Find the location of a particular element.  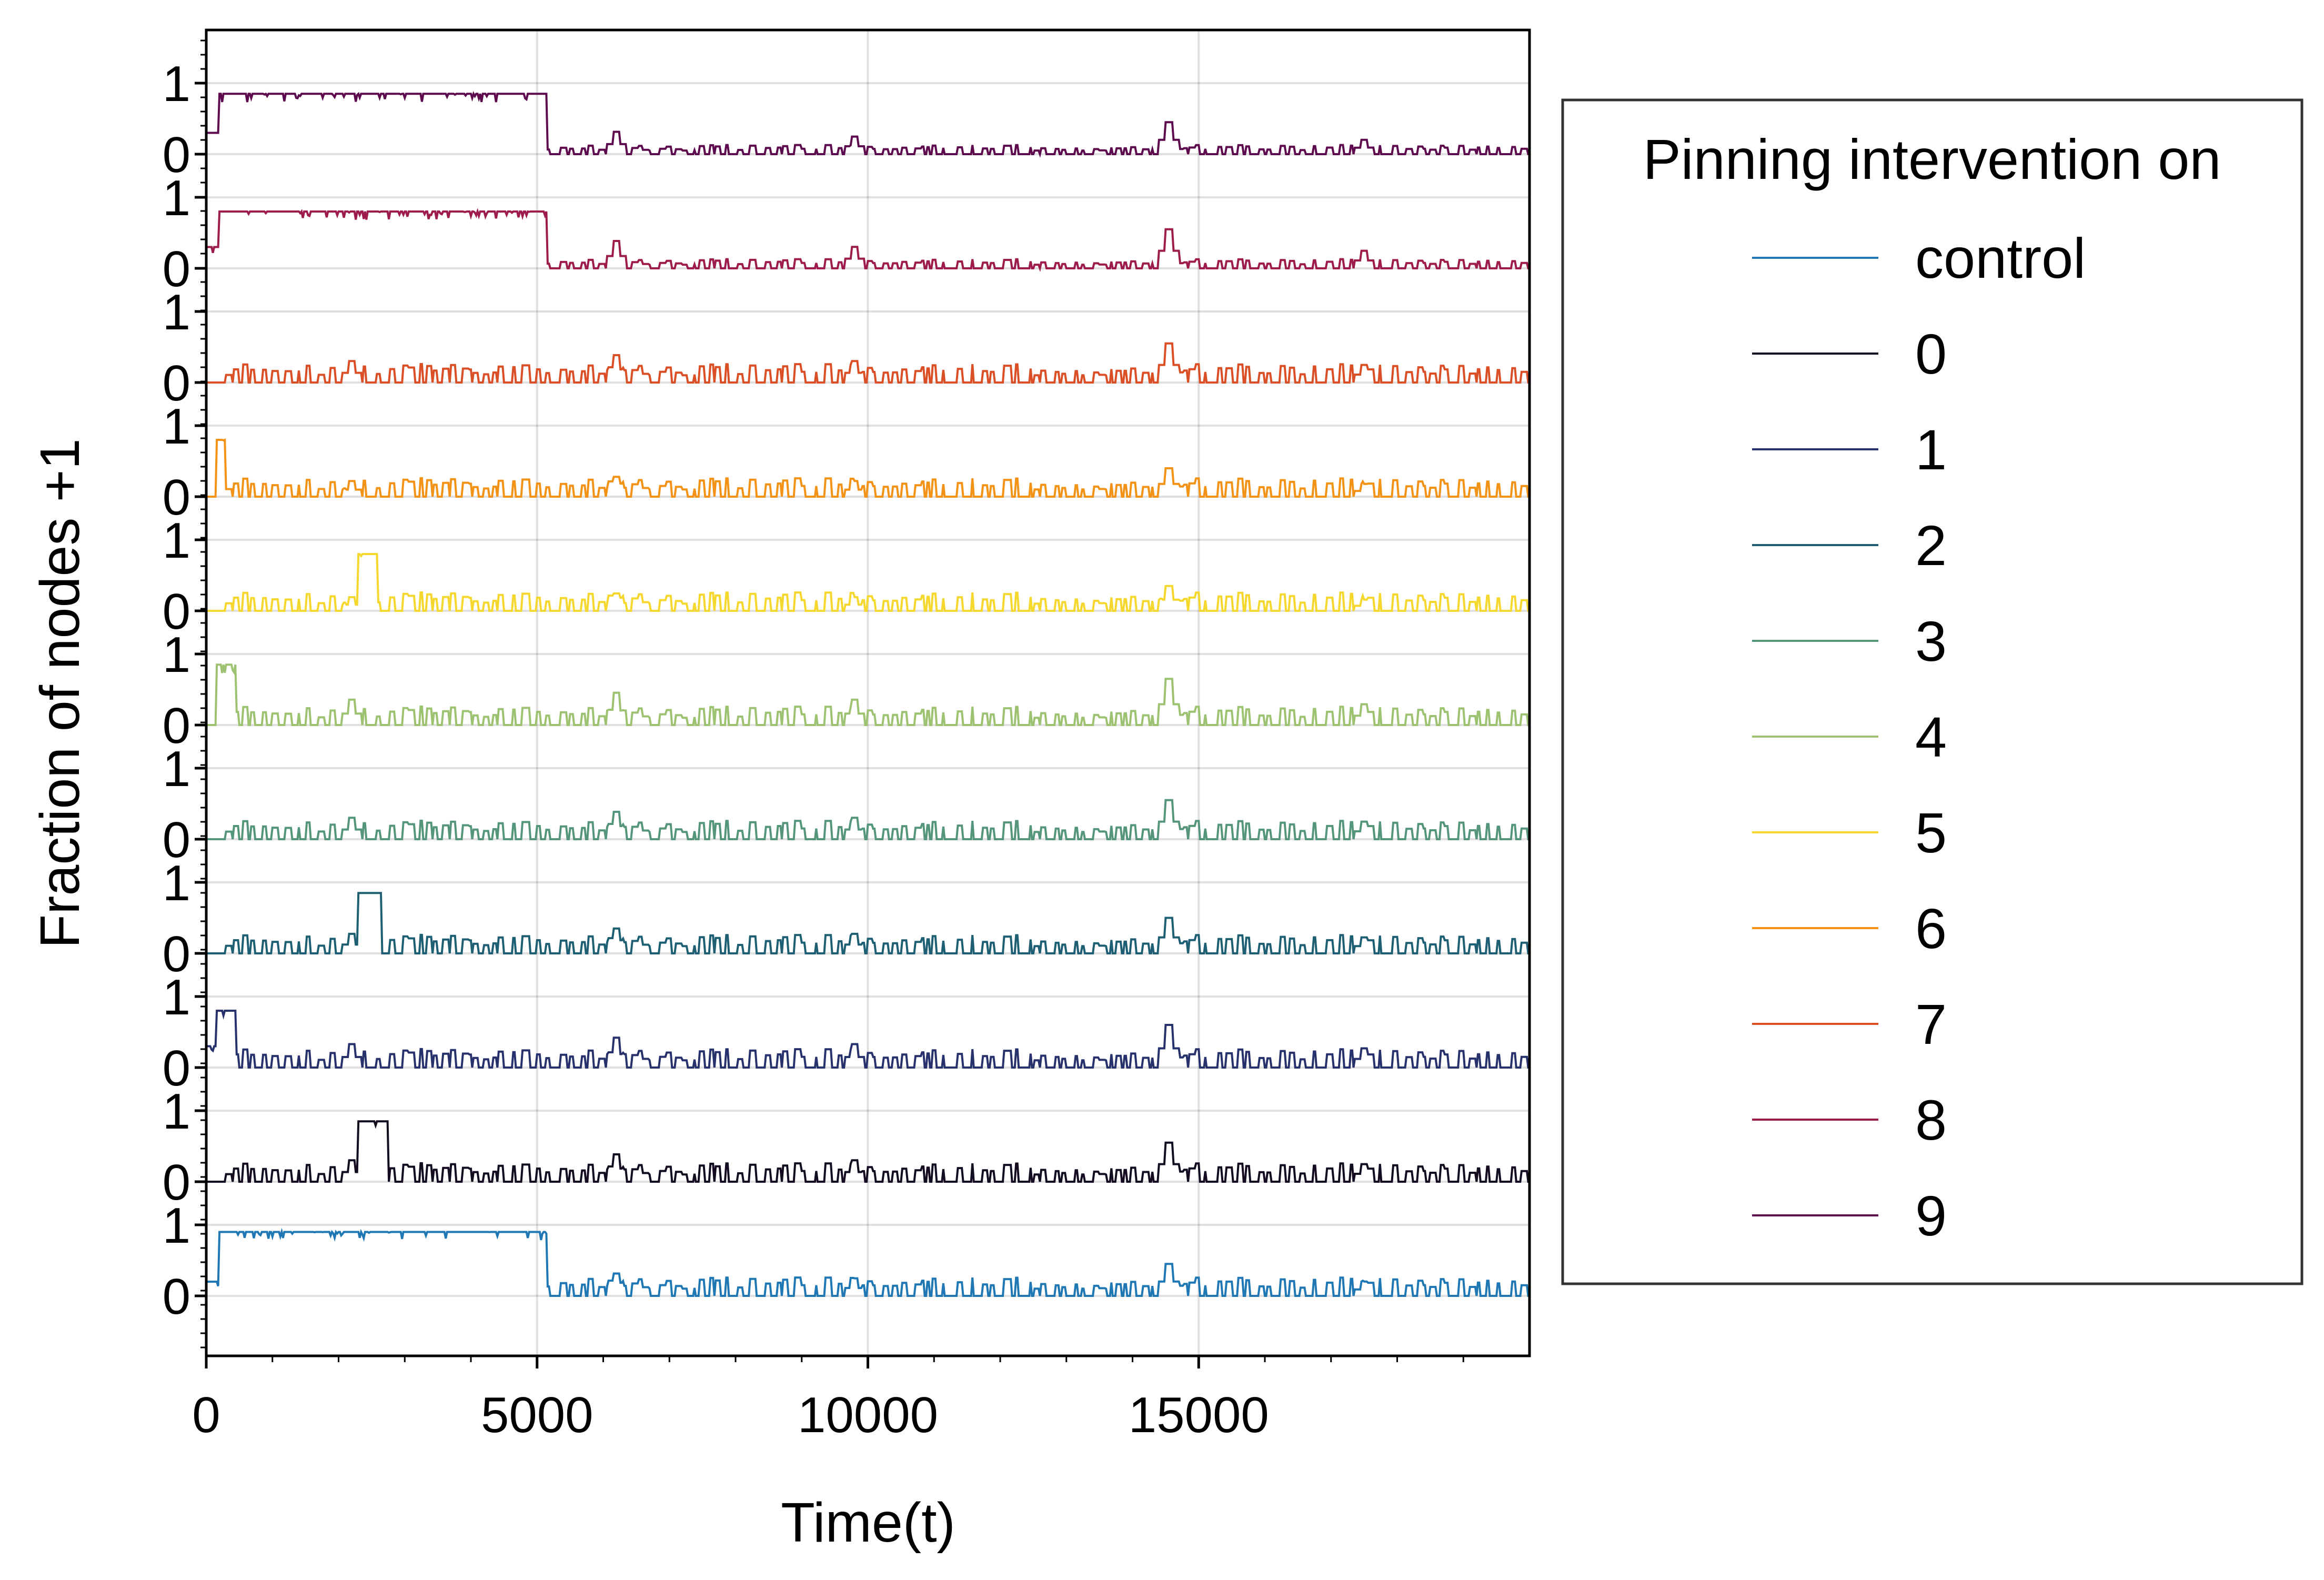

legend-label-0: 0 is located at coordinates (1931, 354).